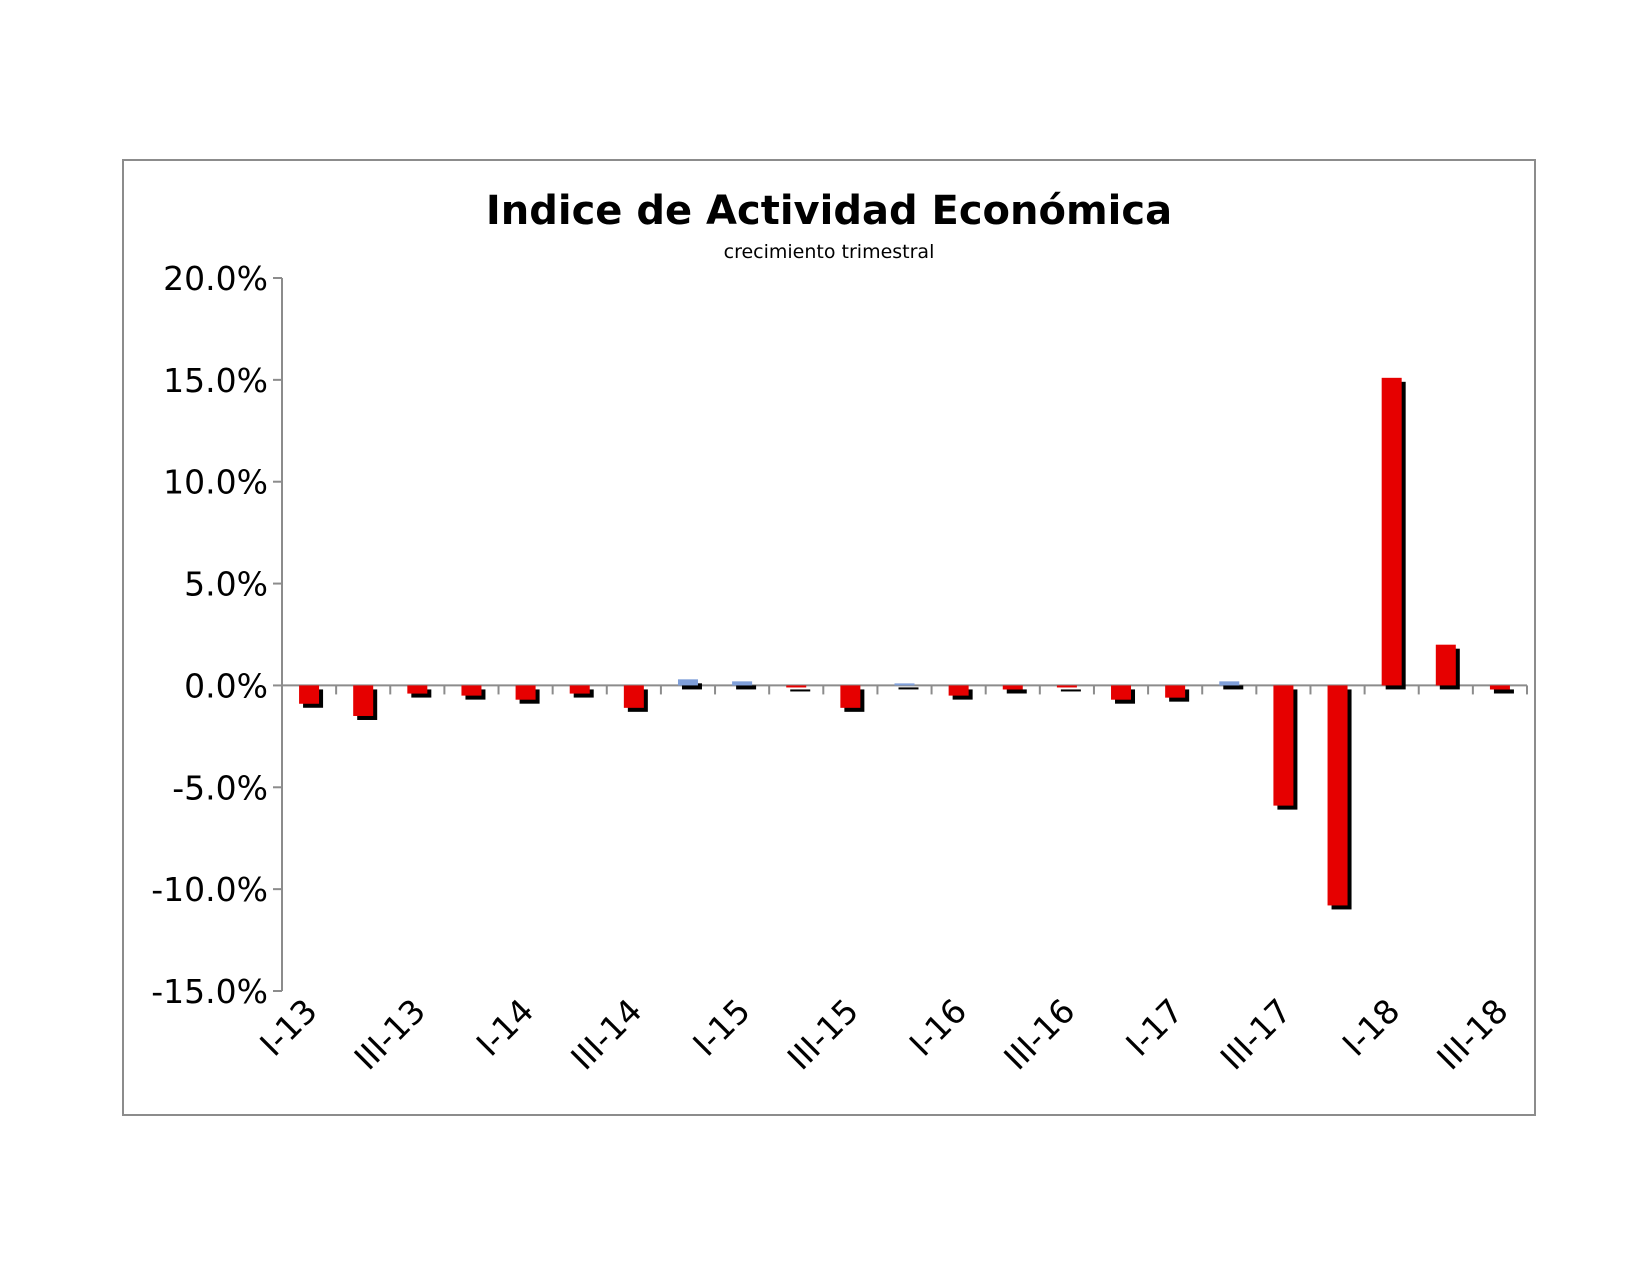 This screenshot has height=1275, width=1650. I want to click on x-tick-label: III-18, so click(1472, 1034).